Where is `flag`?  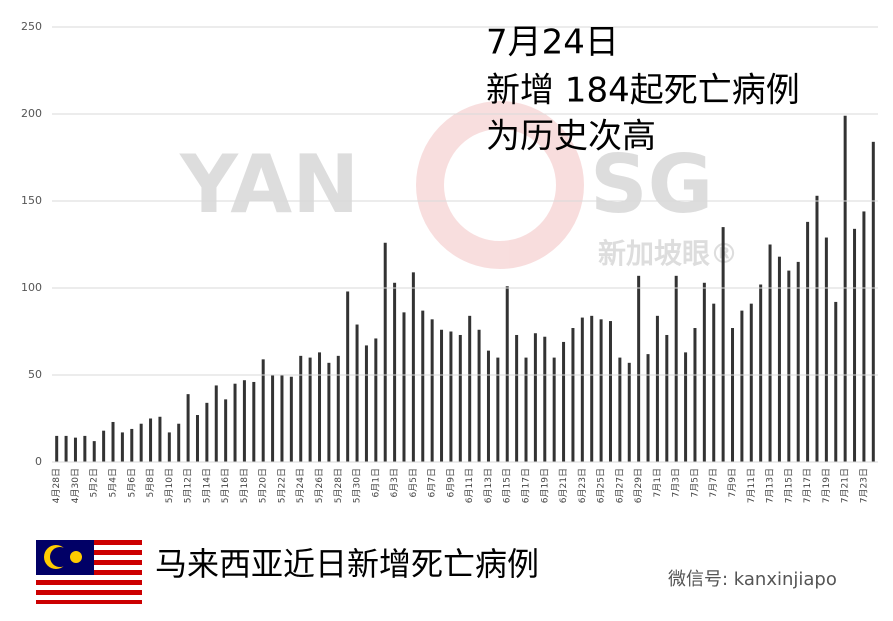 flag is located at coordinates (89, 572).